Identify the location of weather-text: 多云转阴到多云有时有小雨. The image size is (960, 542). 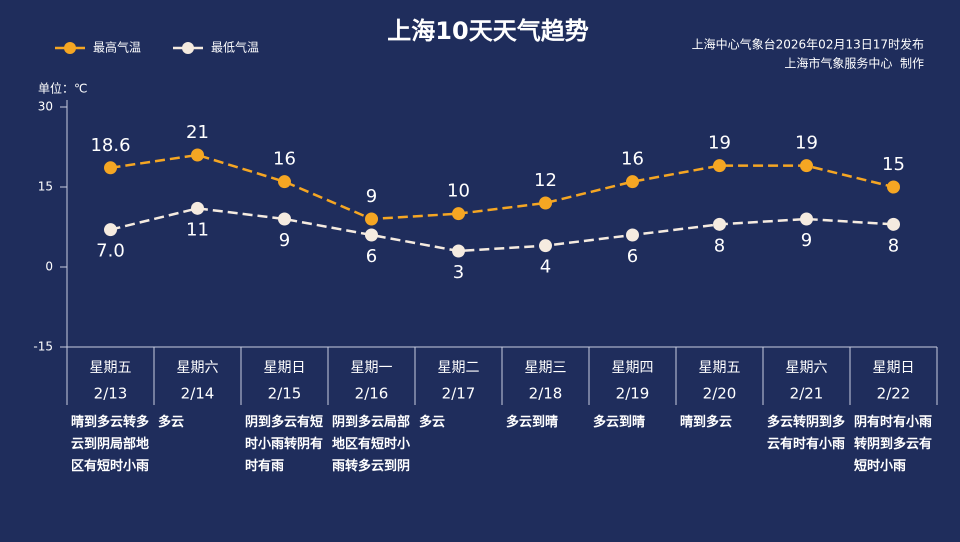
(806, 433).